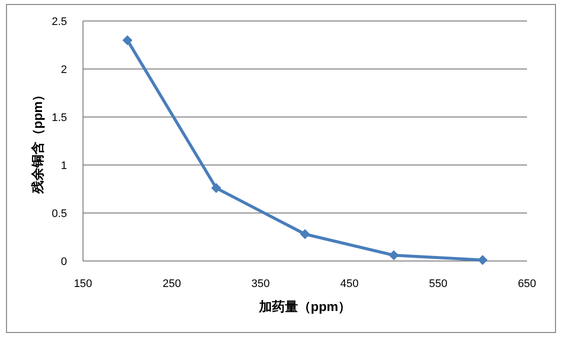  What do you see at coordinates (63, 70) in the screenshot?
I see `y-tick-label: 2` at bounding box center [63, 70].